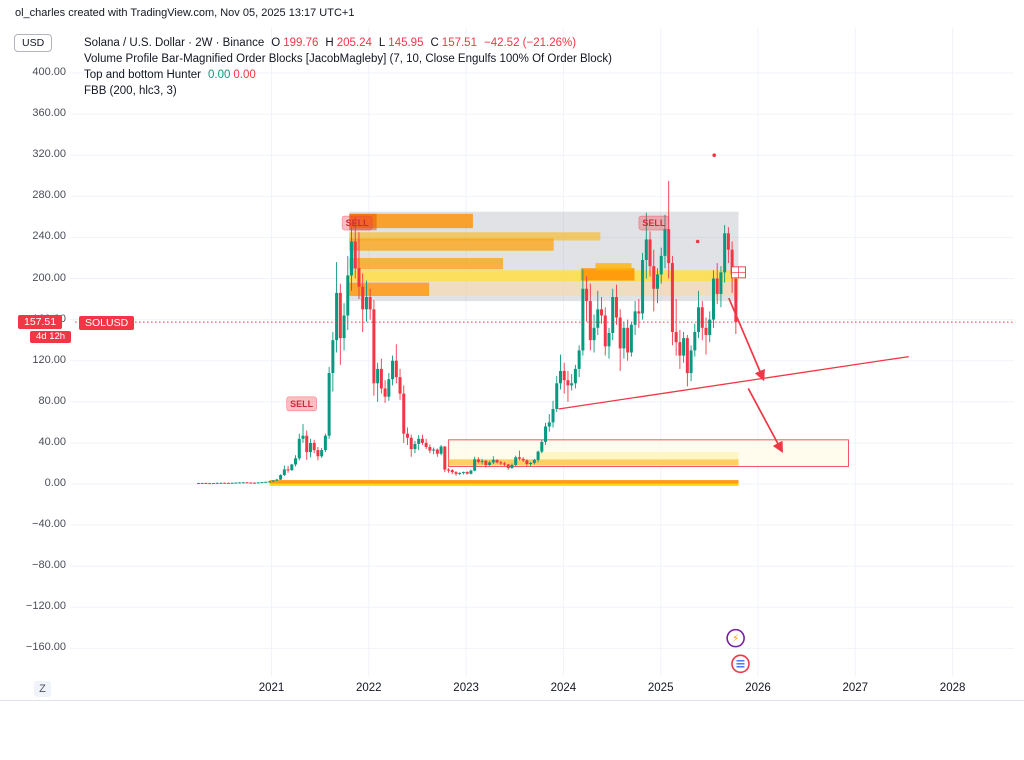 The image size is (1024, 760). Describe the element at coordinates (130, 91) in the screenshot. I see `indicator-title: FBB (200, hlc3, 3)` at that location.